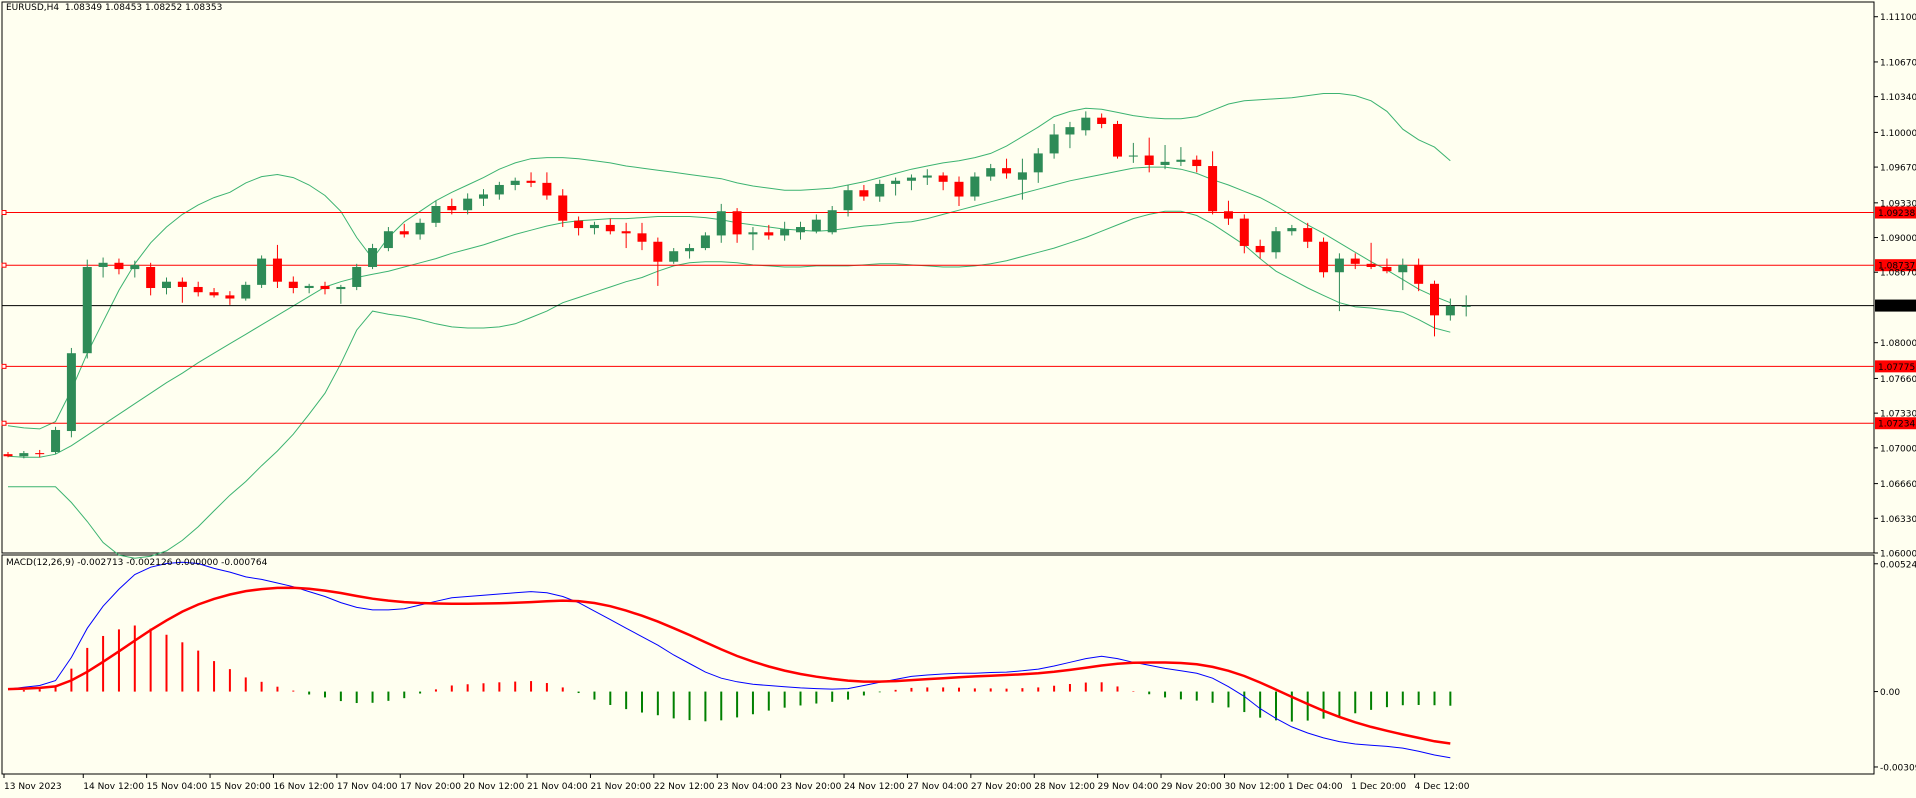 This screenshot has height=798, width=1916. I want to click on x-tick-label: 17 Nov 04:00, so click(367, 787).